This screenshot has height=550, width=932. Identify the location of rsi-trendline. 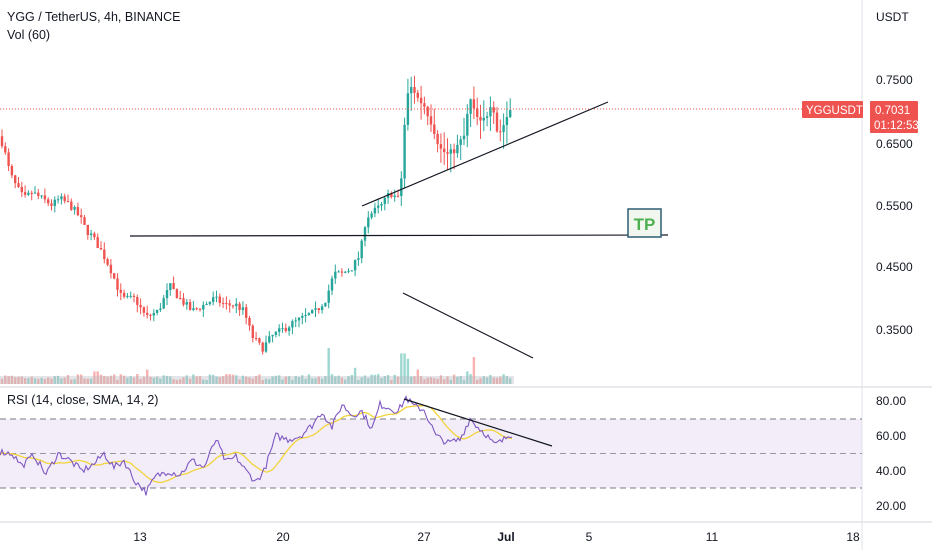
(478, 422).